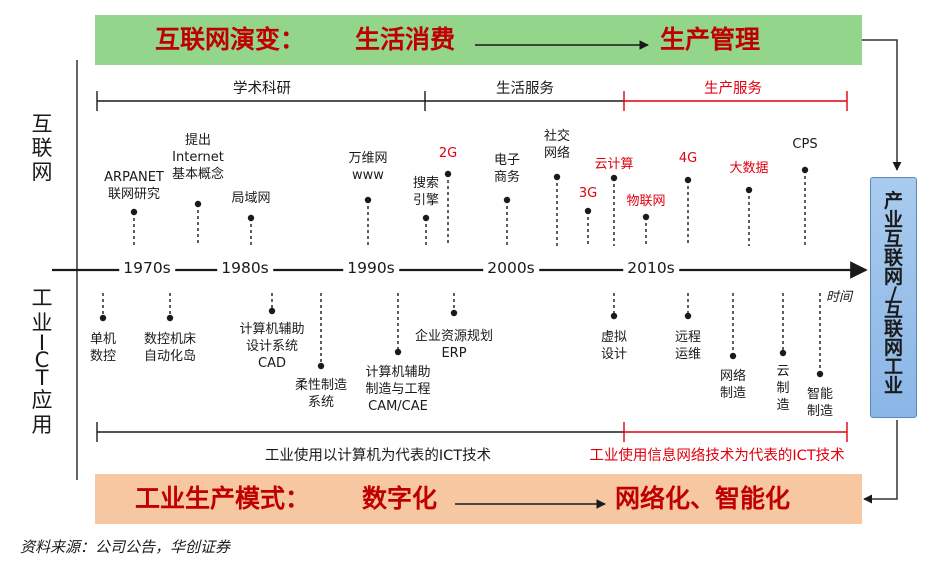 The image size is (950, 567). Describe the element at coordinates (272, 363) in the screenshot. I see `ict-event-label-line: CAD` at that location.